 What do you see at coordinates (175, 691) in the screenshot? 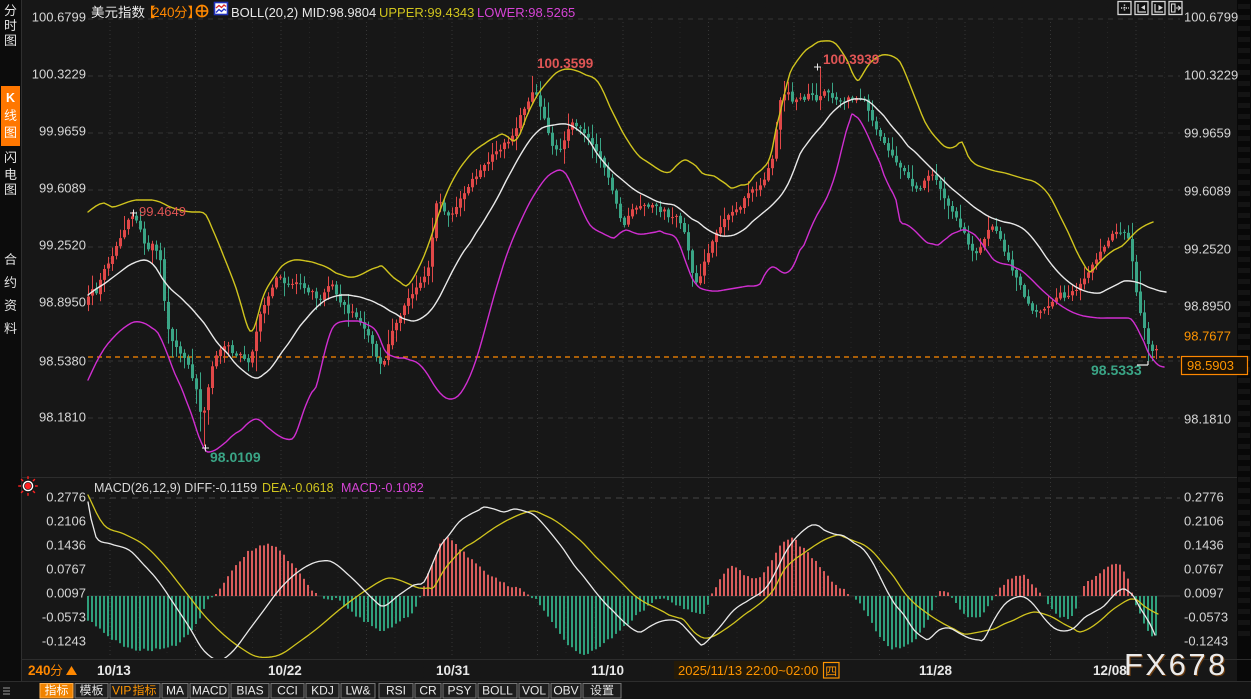
I see `svg-text: MA` at bounding box center [175, 691].